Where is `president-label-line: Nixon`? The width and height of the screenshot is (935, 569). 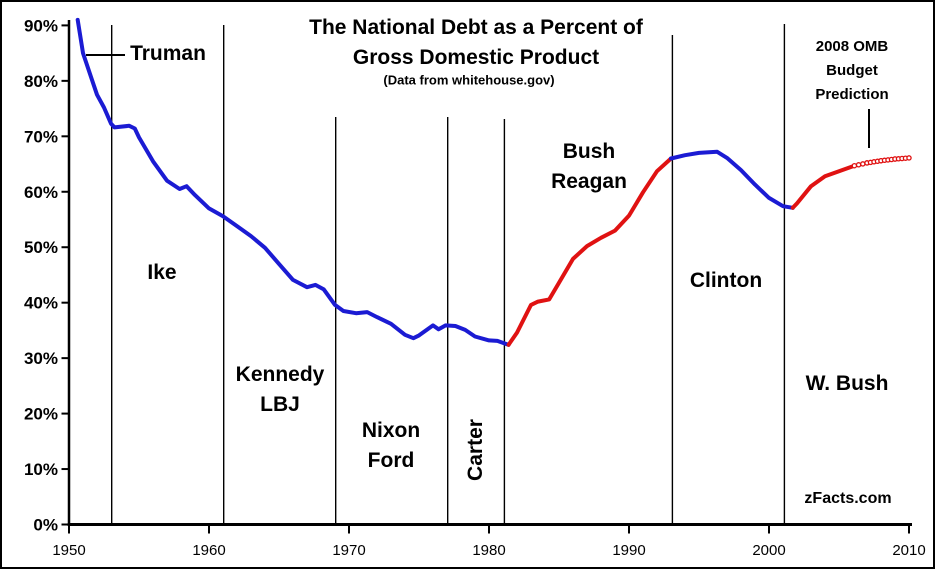 president-label-line: Nixon is located at coordinates (391, 430).